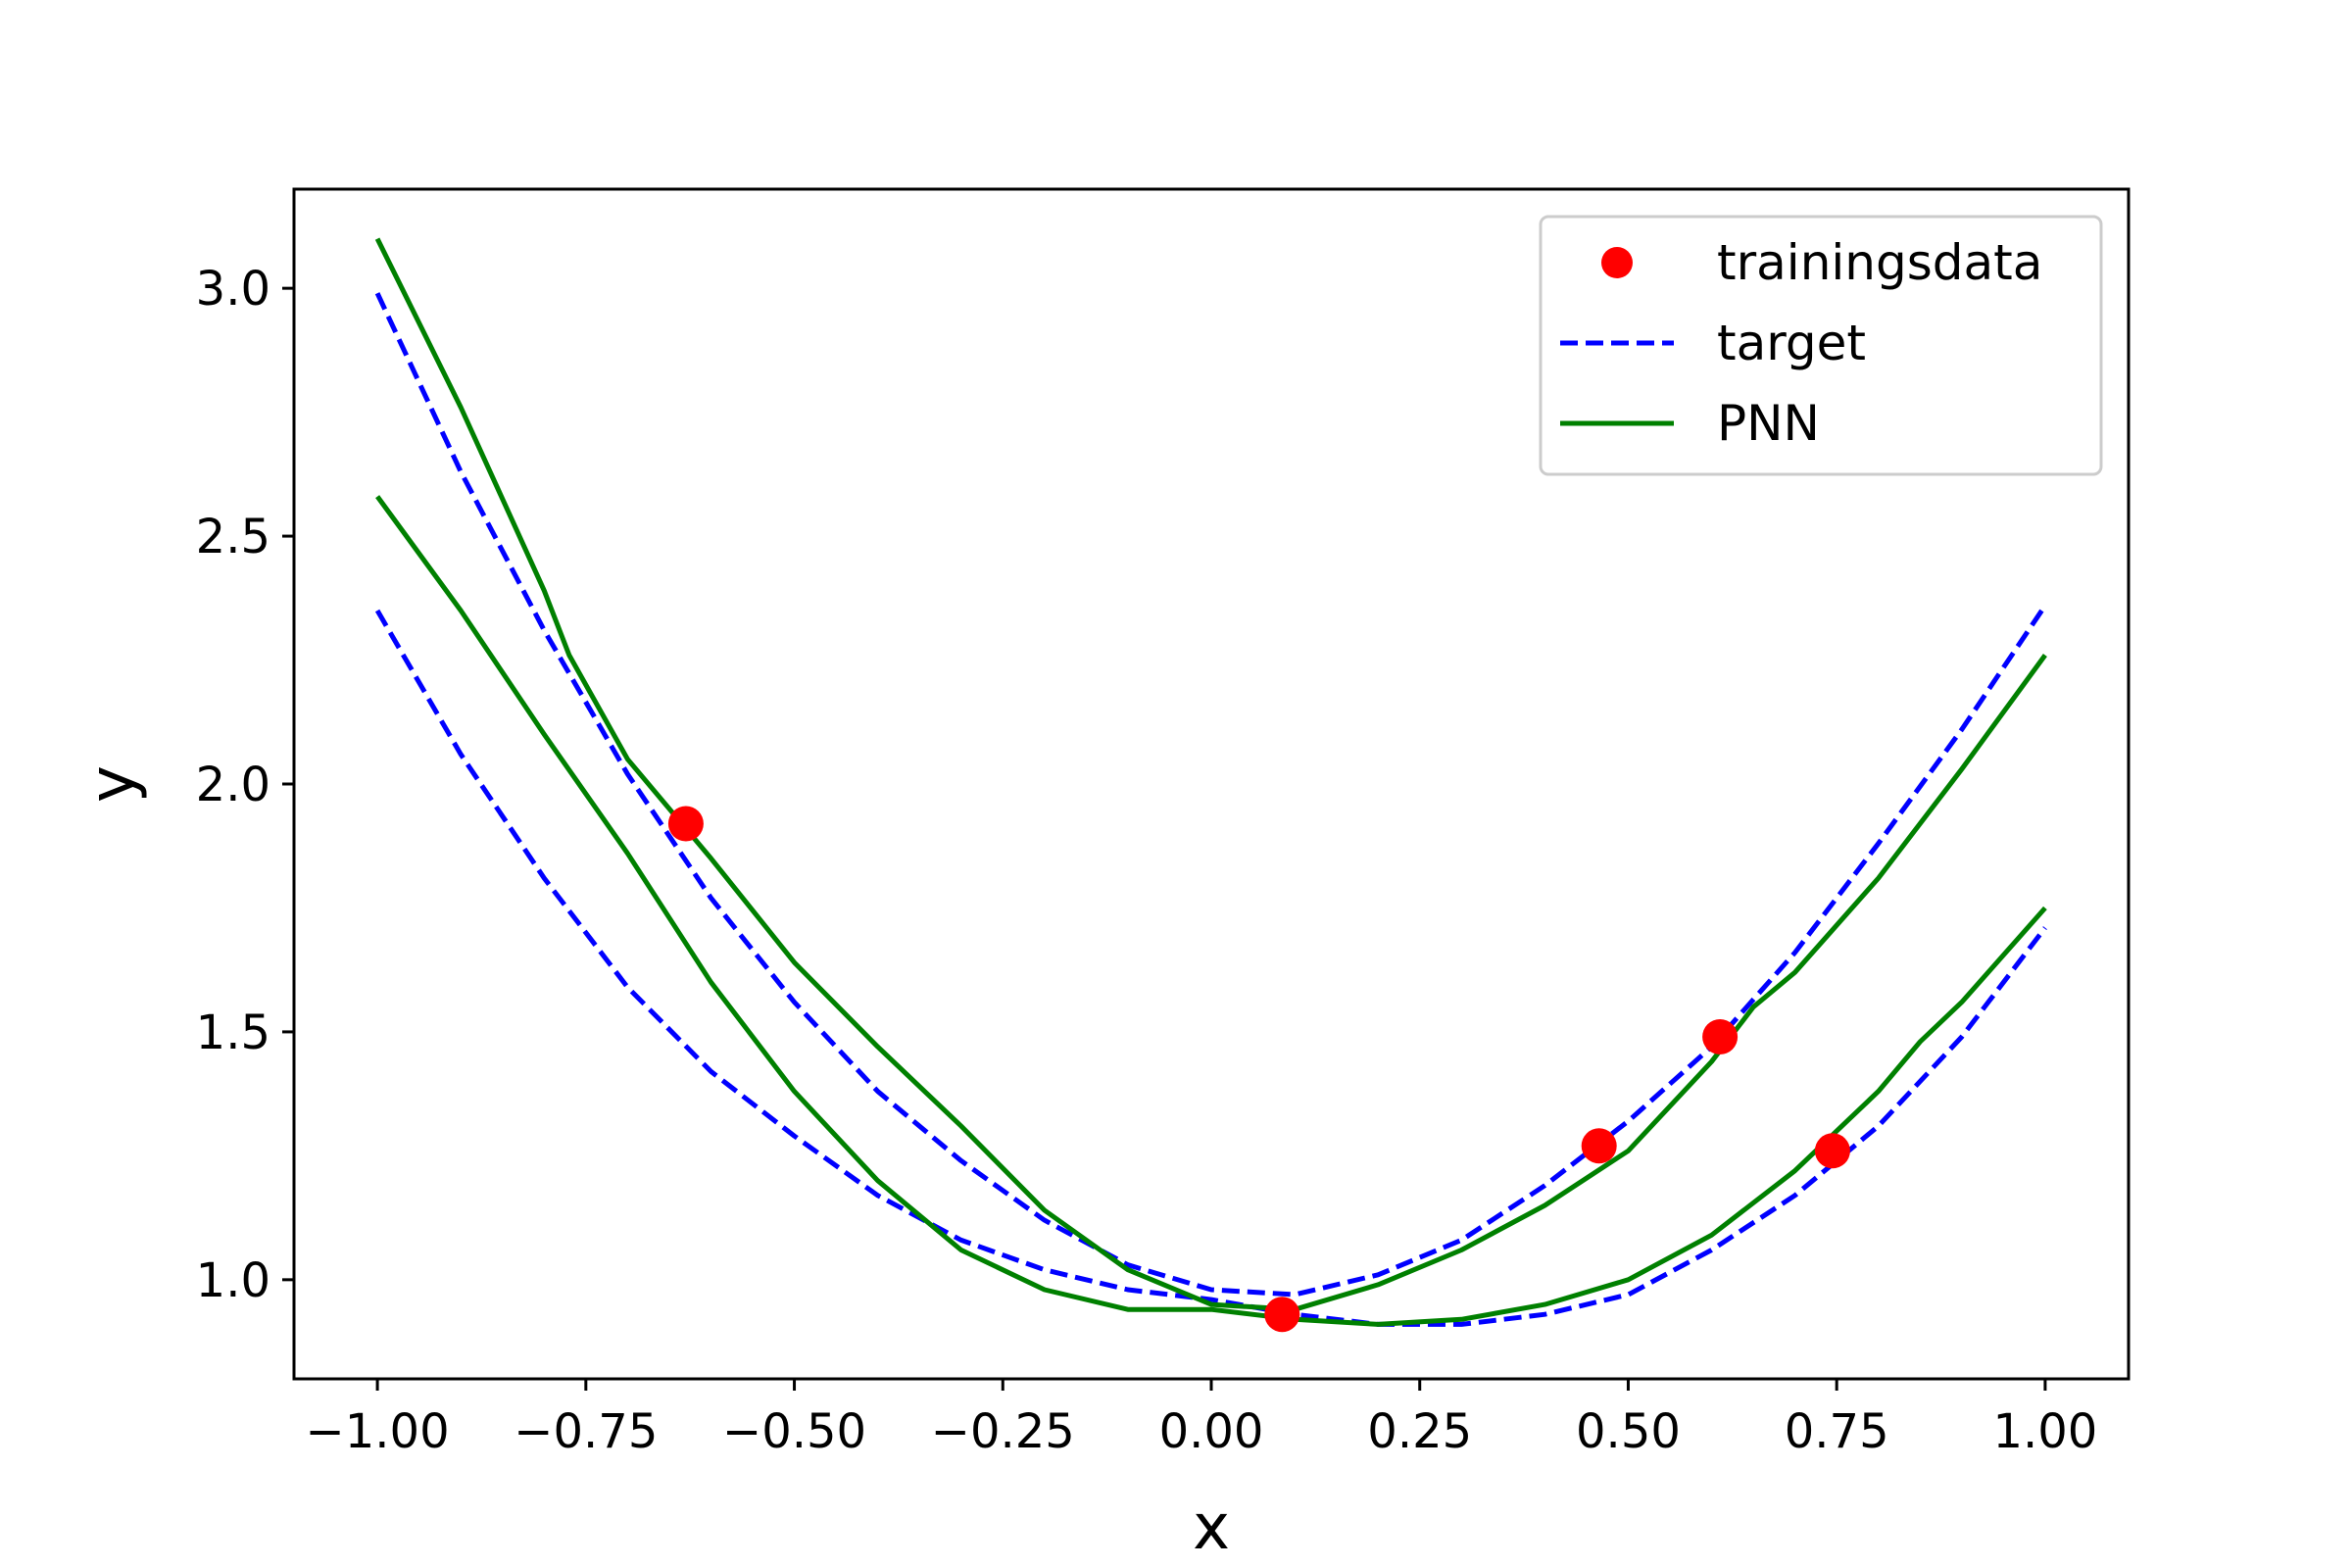 The height and width of the screenshot is (1568, 2352). What do you see at coordinates (233, 289) in the screenshot?
I see `y-tick-label: 3.0` at bounding box center [233, 289].